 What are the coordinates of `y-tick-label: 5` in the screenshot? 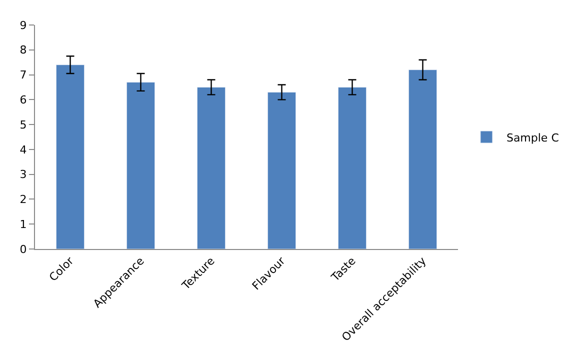 It's located at (23, 125).